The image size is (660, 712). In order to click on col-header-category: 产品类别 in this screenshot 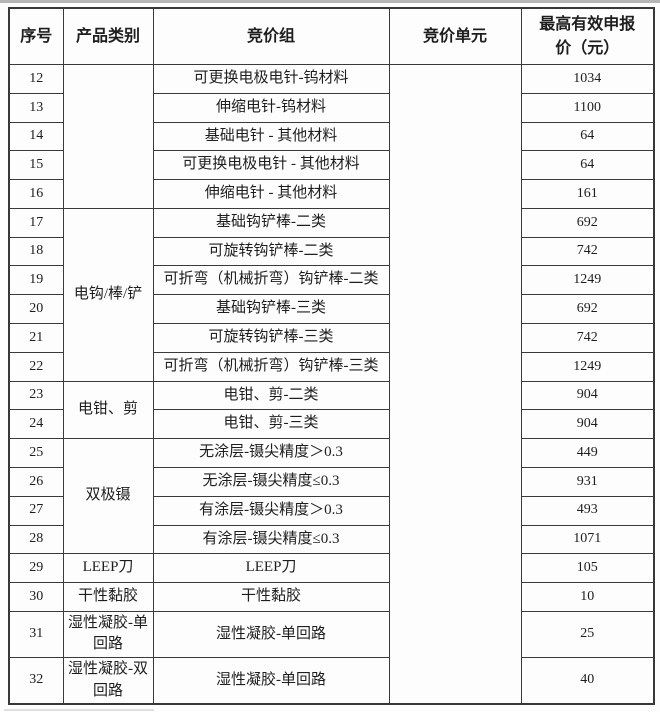, I will do `click(108, 36)`.